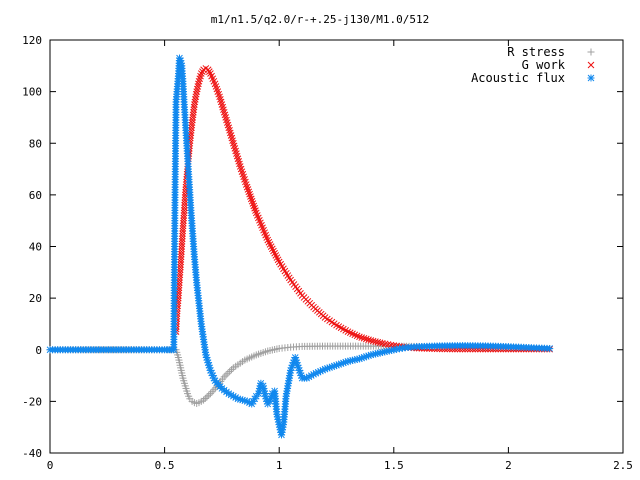 This screenshot has width=640, height=480. What do you see at coordinates (32, 92) in the screenshot?
I see `y-tick-label: 100` at bounding box center [32, 92].